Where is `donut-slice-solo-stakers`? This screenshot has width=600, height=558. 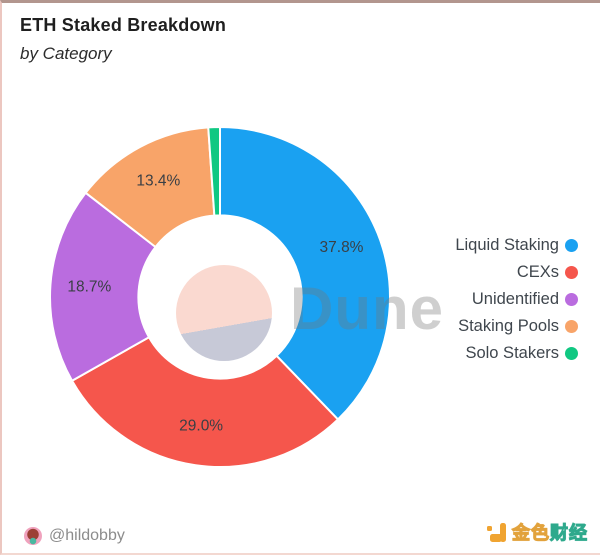
donut-slice-solo-stakers is located at coordinates (214, 171).